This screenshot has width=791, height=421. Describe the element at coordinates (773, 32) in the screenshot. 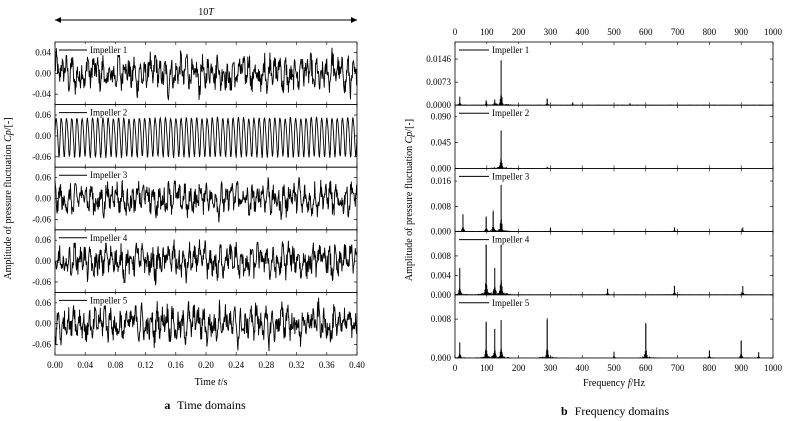

I see `top-x-tick-label: 1000` at that location.